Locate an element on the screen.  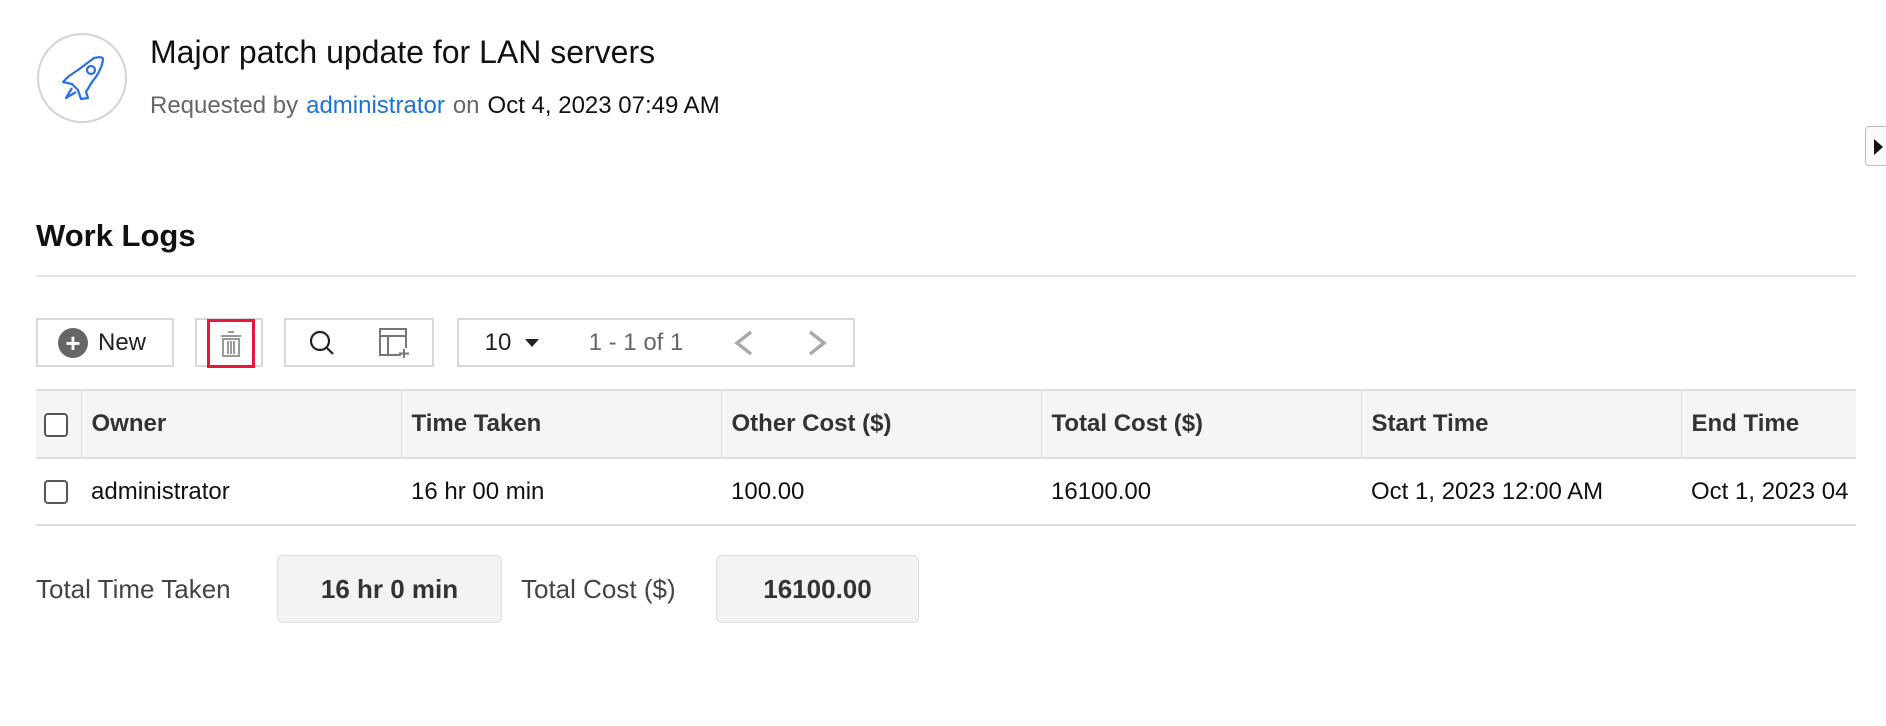
request-date: Oct 4, 2023 07:49 AM is located at coordinates (603, 105).